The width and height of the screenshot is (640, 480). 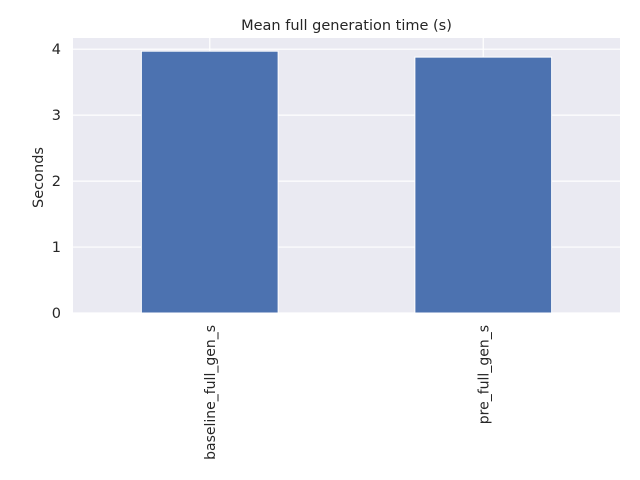 What do you see at coordinates (39, 177) in the screenshot?
I see `y-axis-label: Seconds` at bounding box center [39, 177].